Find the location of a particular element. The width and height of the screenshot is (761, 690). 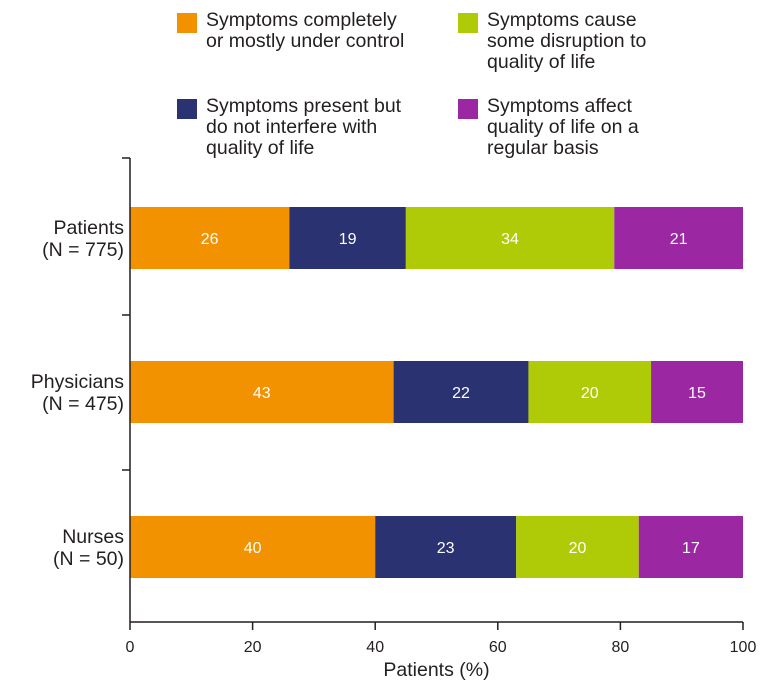

data-label: 23 is located at coordinates (446, 548).